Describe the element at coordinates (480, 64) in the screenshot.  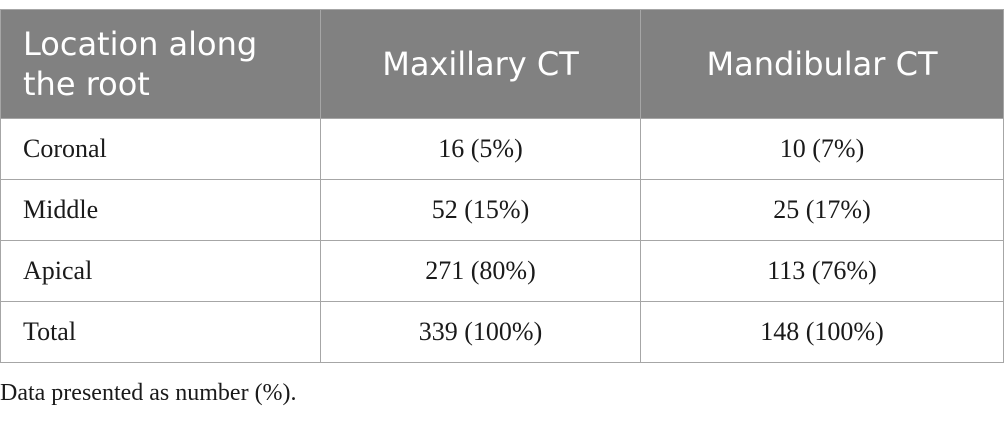
I see `header-maxillary-ct: Maxillary CT` at that location.